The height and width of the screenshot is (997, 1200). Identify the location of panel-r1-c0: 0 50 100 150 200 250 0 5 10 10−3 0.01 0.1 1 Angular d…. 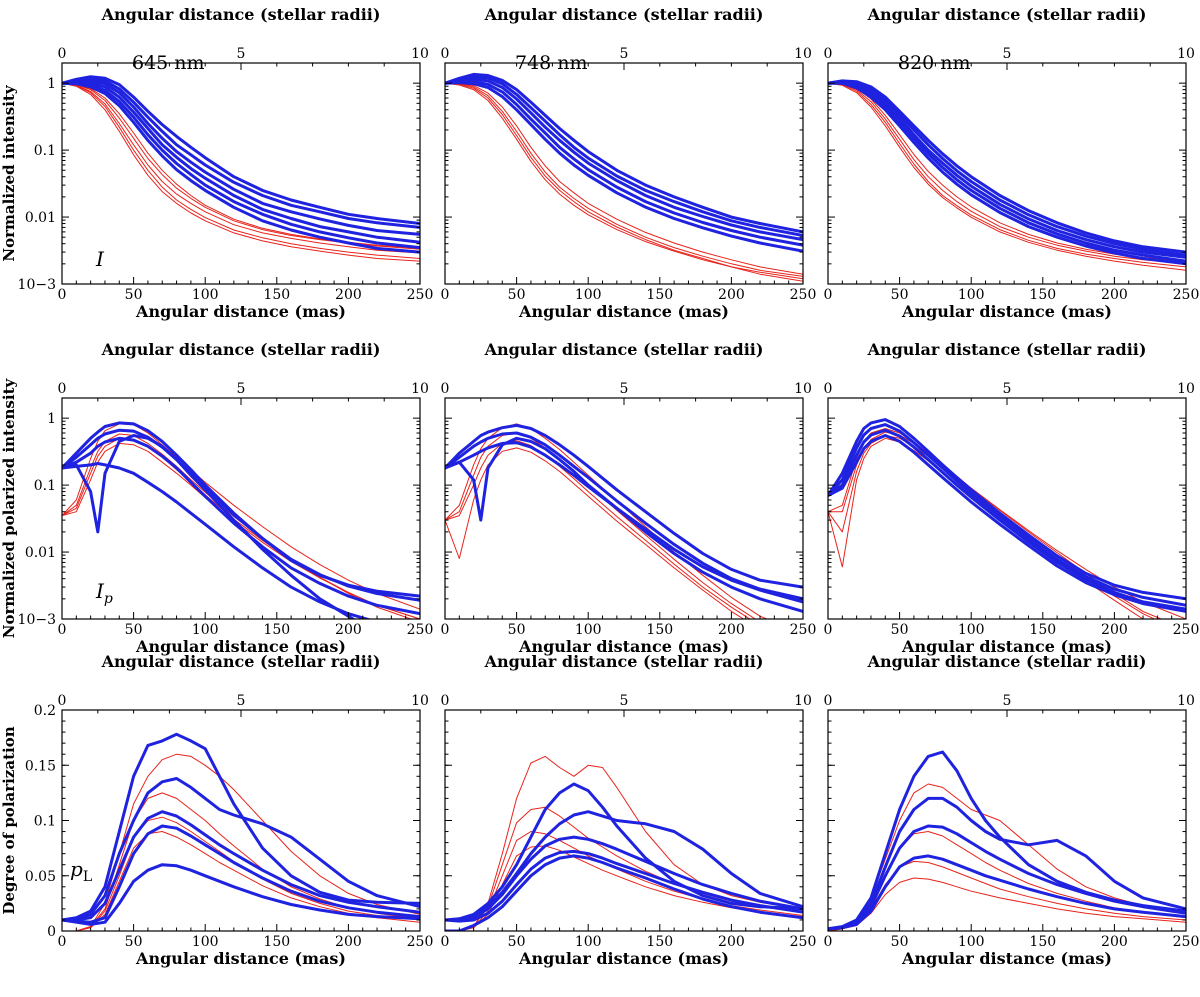
(216, 498).